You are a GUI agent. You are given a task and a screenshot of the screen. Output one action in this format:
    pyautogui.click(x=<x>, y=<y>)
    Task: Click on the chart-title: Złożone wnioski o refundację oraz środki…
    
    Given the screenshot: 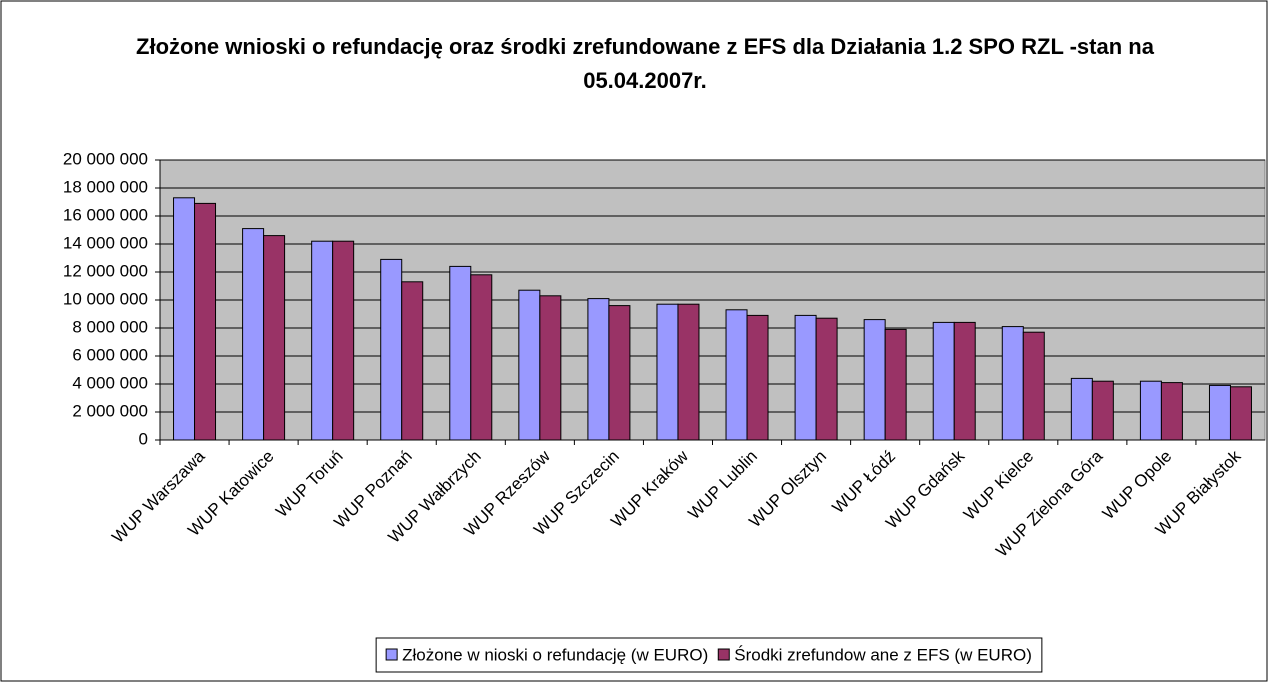 What is the action you would take?
    pyautogui.click(x=645, y=63)
    